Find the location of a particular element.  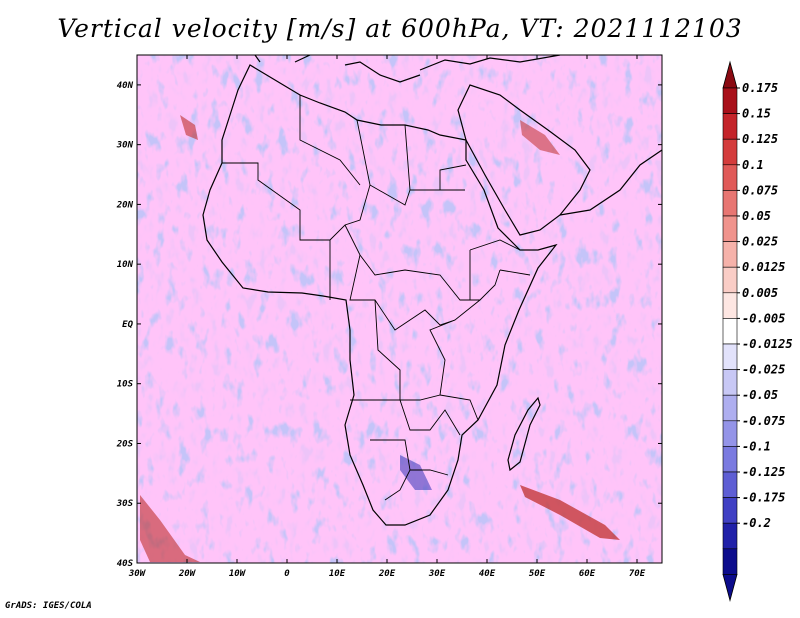

lon-tick-label: 50E is located at coordinates (537, 574).